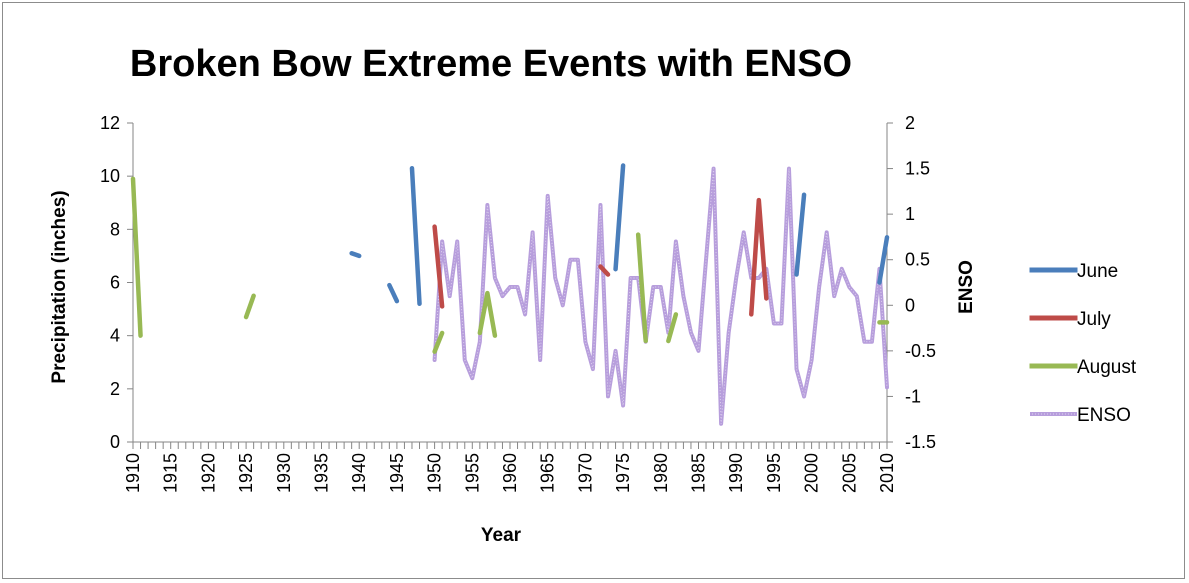  I want to click on legend-label-june: June, so click(1097, 271).